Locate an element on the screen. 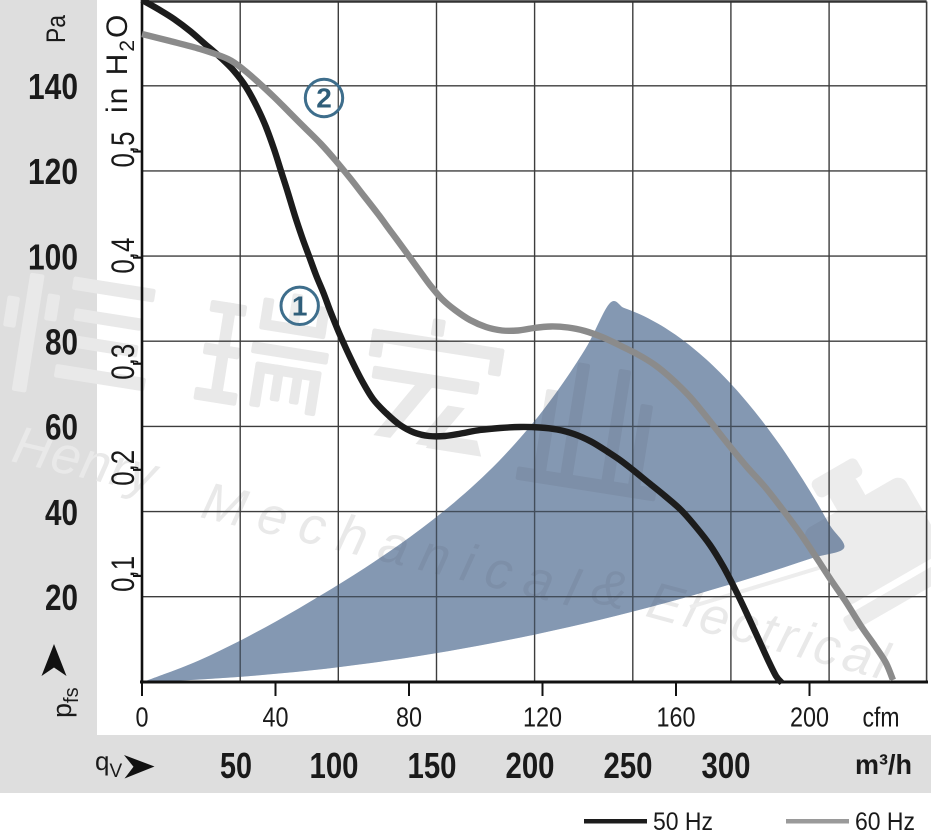 This screenshot has height=839, width=931. svg-text: 0,1 is located at coordinates (123, 574).